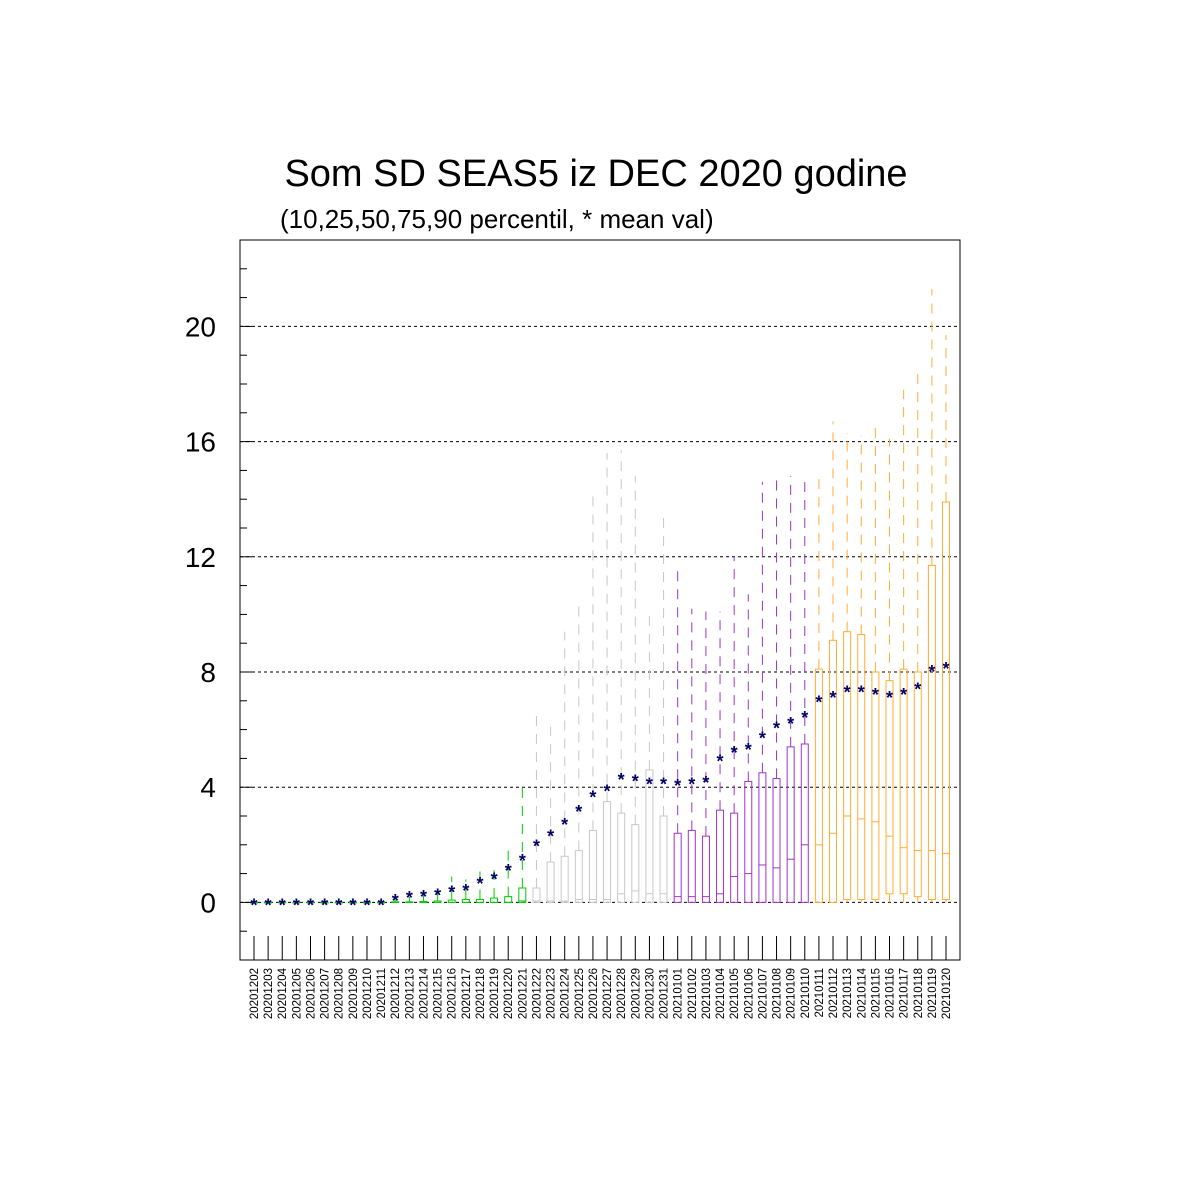 Image resolution: width=1200 pixels, height=1200 pixels. Describe the element at coordinates (650, 993) in the screenshot. I see `x-tick-label: 20201230` at that location.